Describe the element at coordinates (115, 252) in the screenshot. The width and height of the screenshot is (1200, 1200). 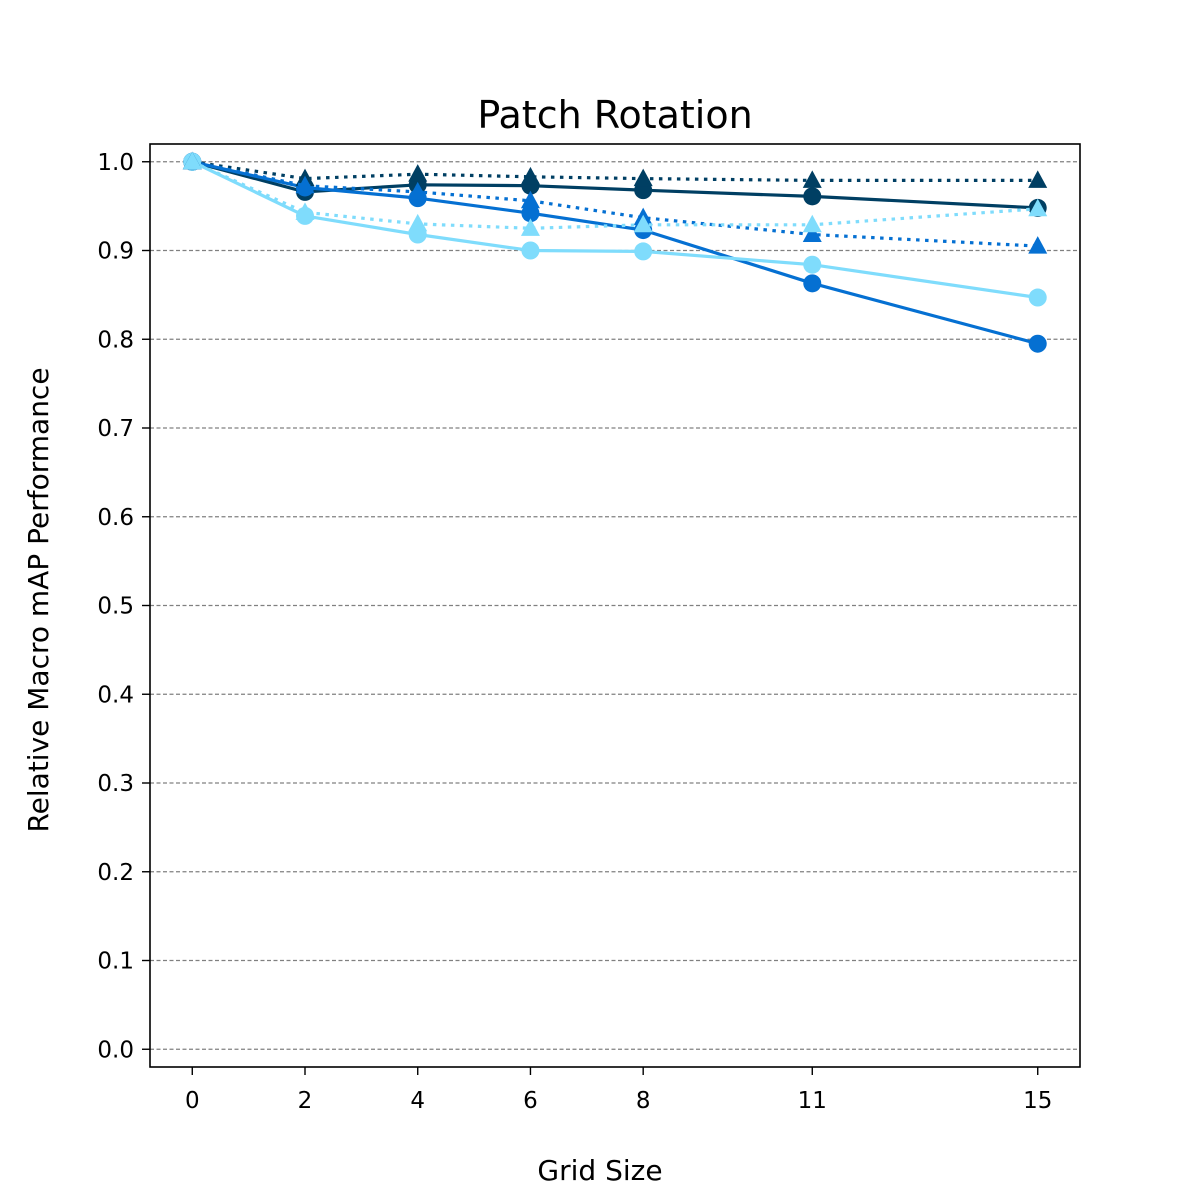
I see `y-tick-label: 0.9` at that location.